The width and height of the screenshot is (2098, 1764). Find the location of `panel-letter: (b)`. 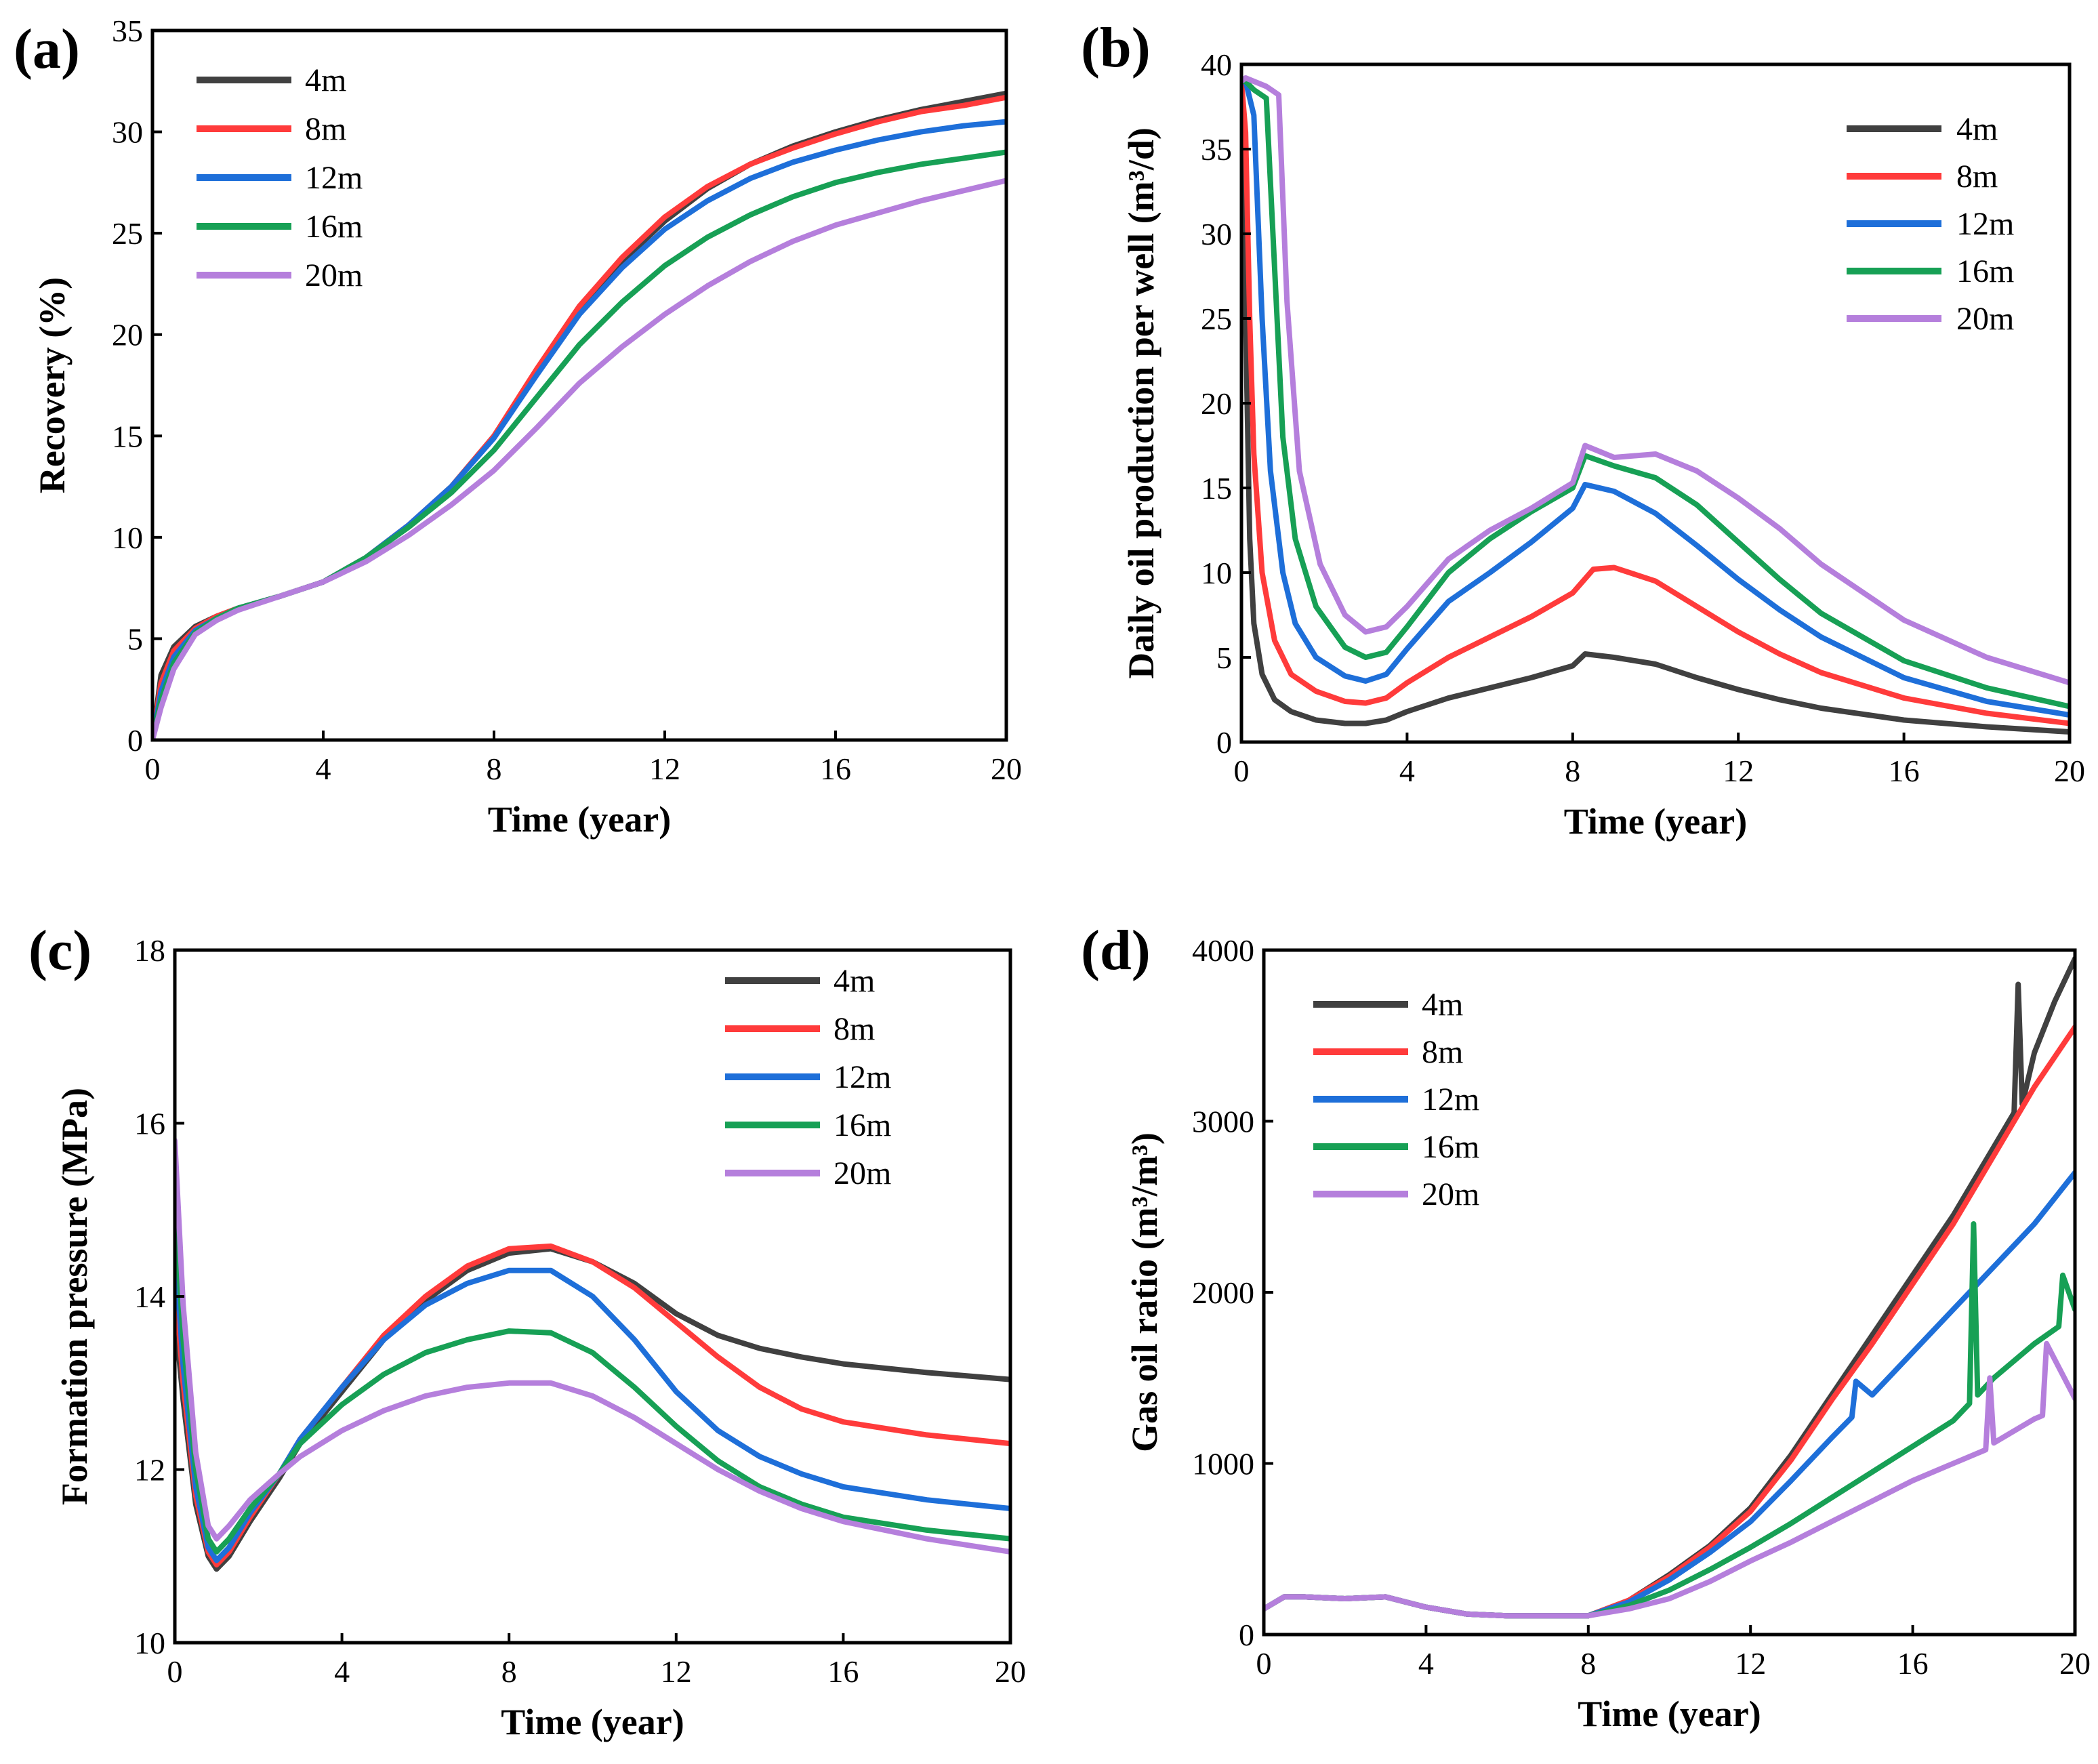

panel-letter: (b) is located at coordinates (1116, 47).